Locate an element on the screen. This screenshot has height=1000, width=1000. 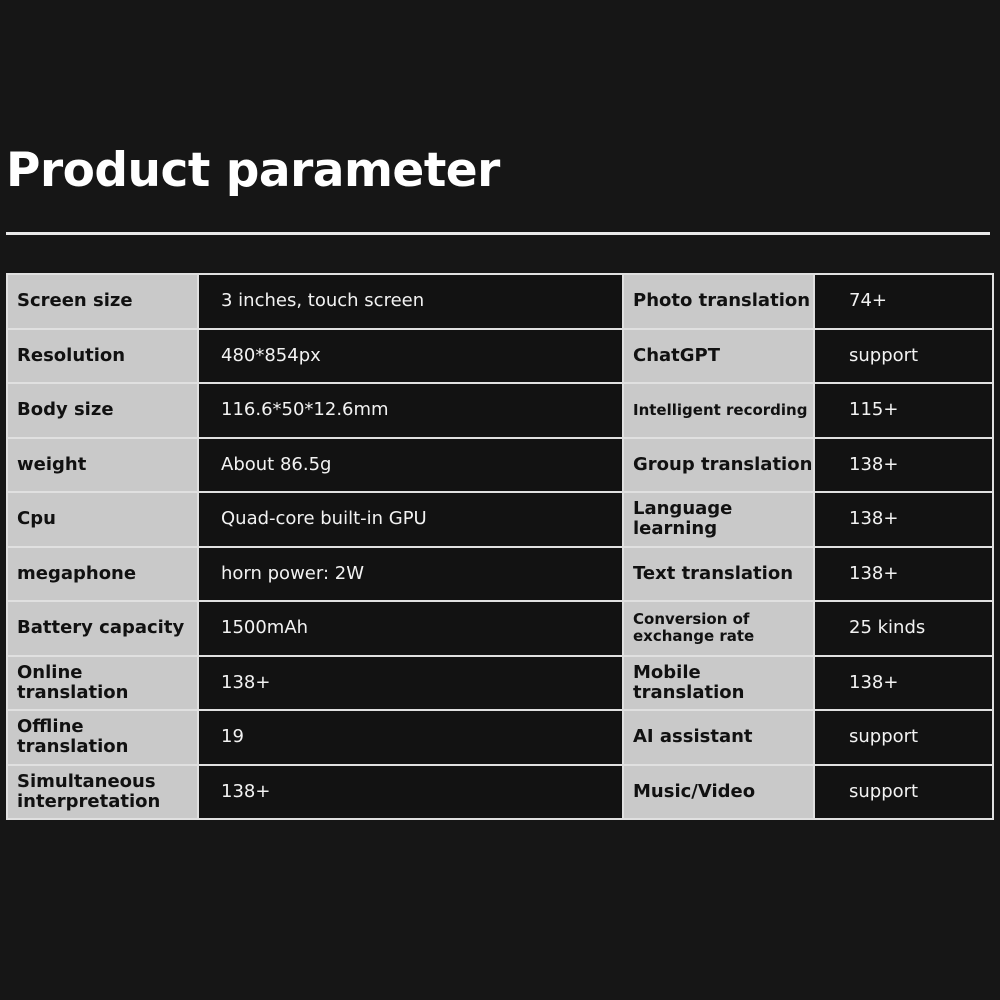
spec-label: Body size is located at coordinates (102, 410).